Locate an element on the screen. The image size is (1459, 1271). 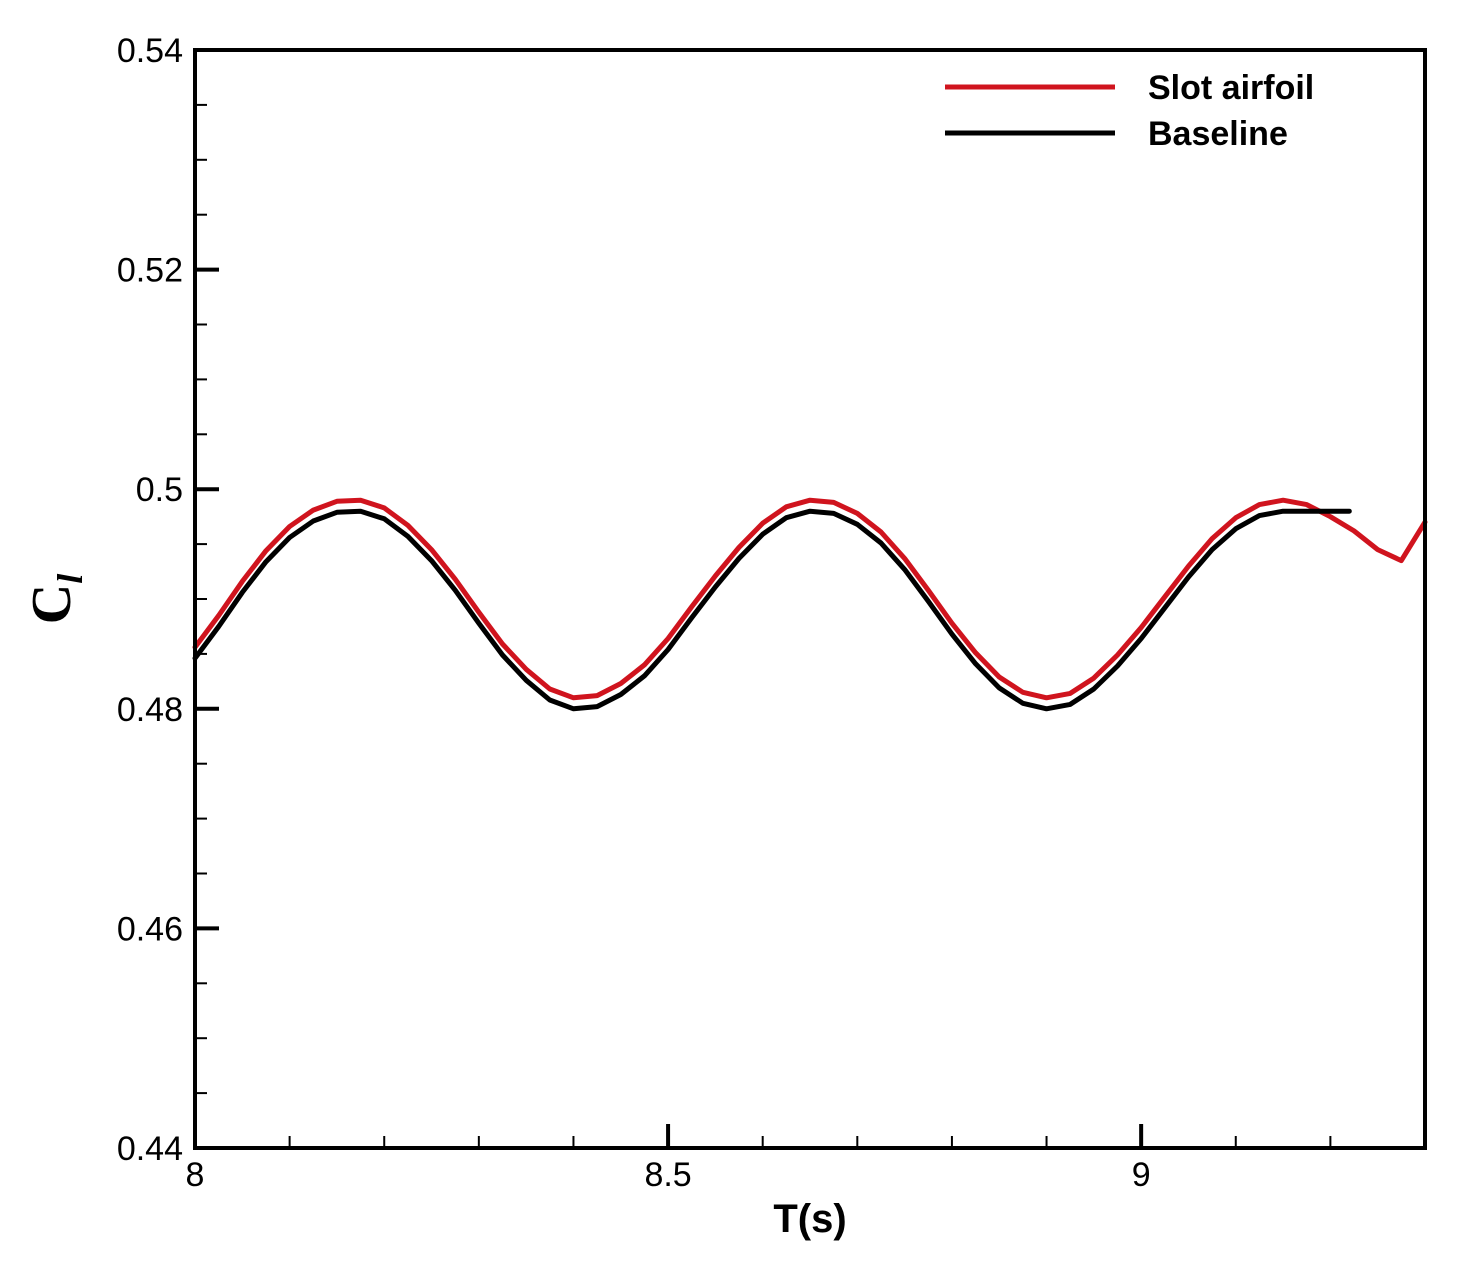
y-axis-title-main: C is located at coordinates (52, 604).